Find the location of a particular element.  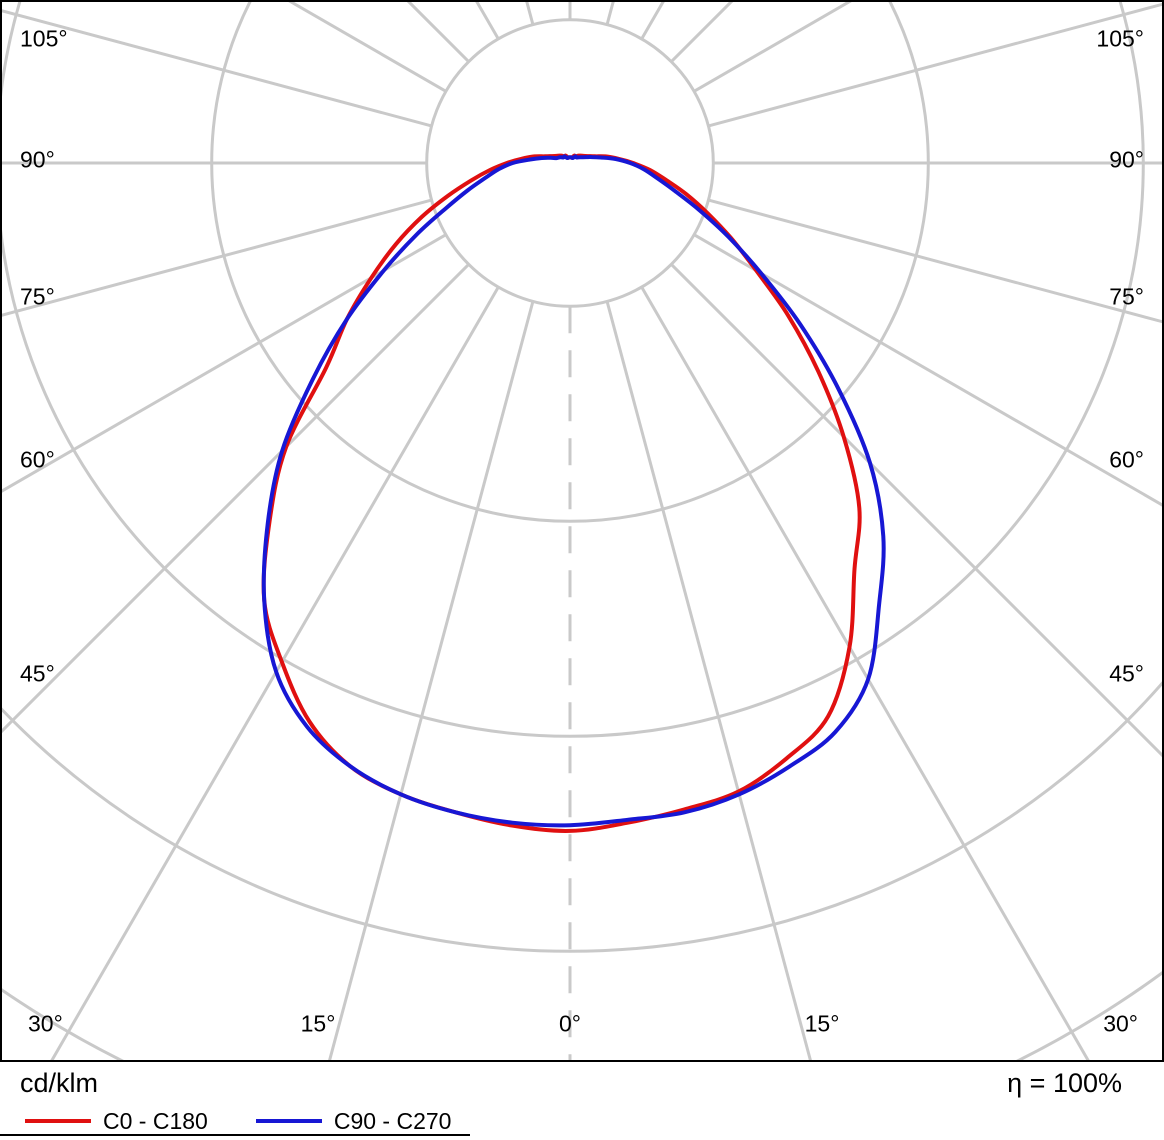

angle-label-right-105: 105° is located at coordinates (1120, 38).